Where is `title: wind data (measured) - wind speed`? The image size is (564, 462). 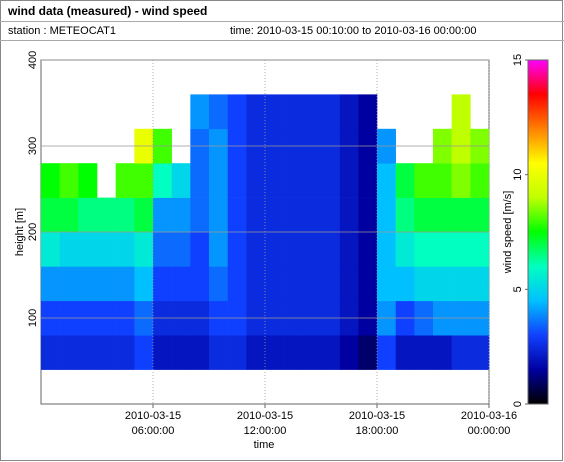 title: wind data (measured) - wind speed is located at coordinates (107, 11).